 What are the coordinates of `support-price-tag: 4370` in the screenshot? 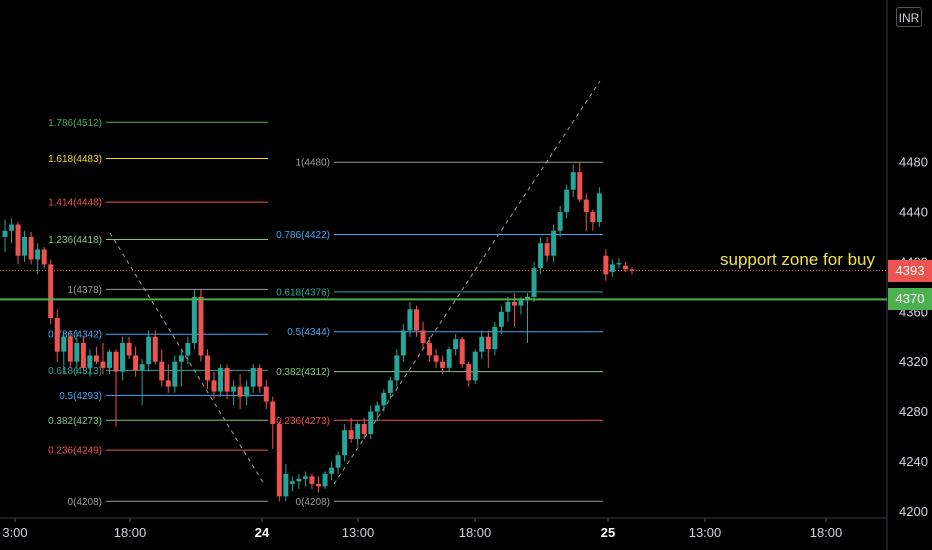 It's located at (910, 299).